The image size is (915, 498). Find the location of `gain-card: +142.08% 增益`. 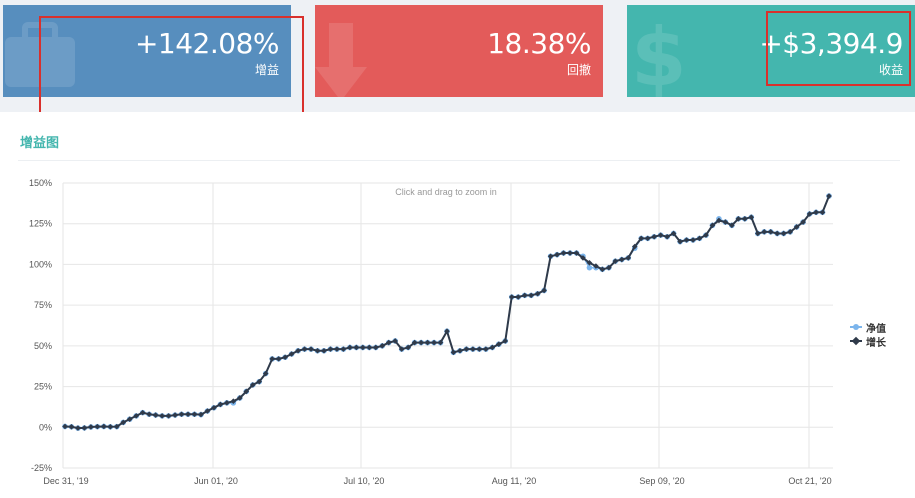

gain-card: +142.08% 增益 is located at coordinates (147, 51).